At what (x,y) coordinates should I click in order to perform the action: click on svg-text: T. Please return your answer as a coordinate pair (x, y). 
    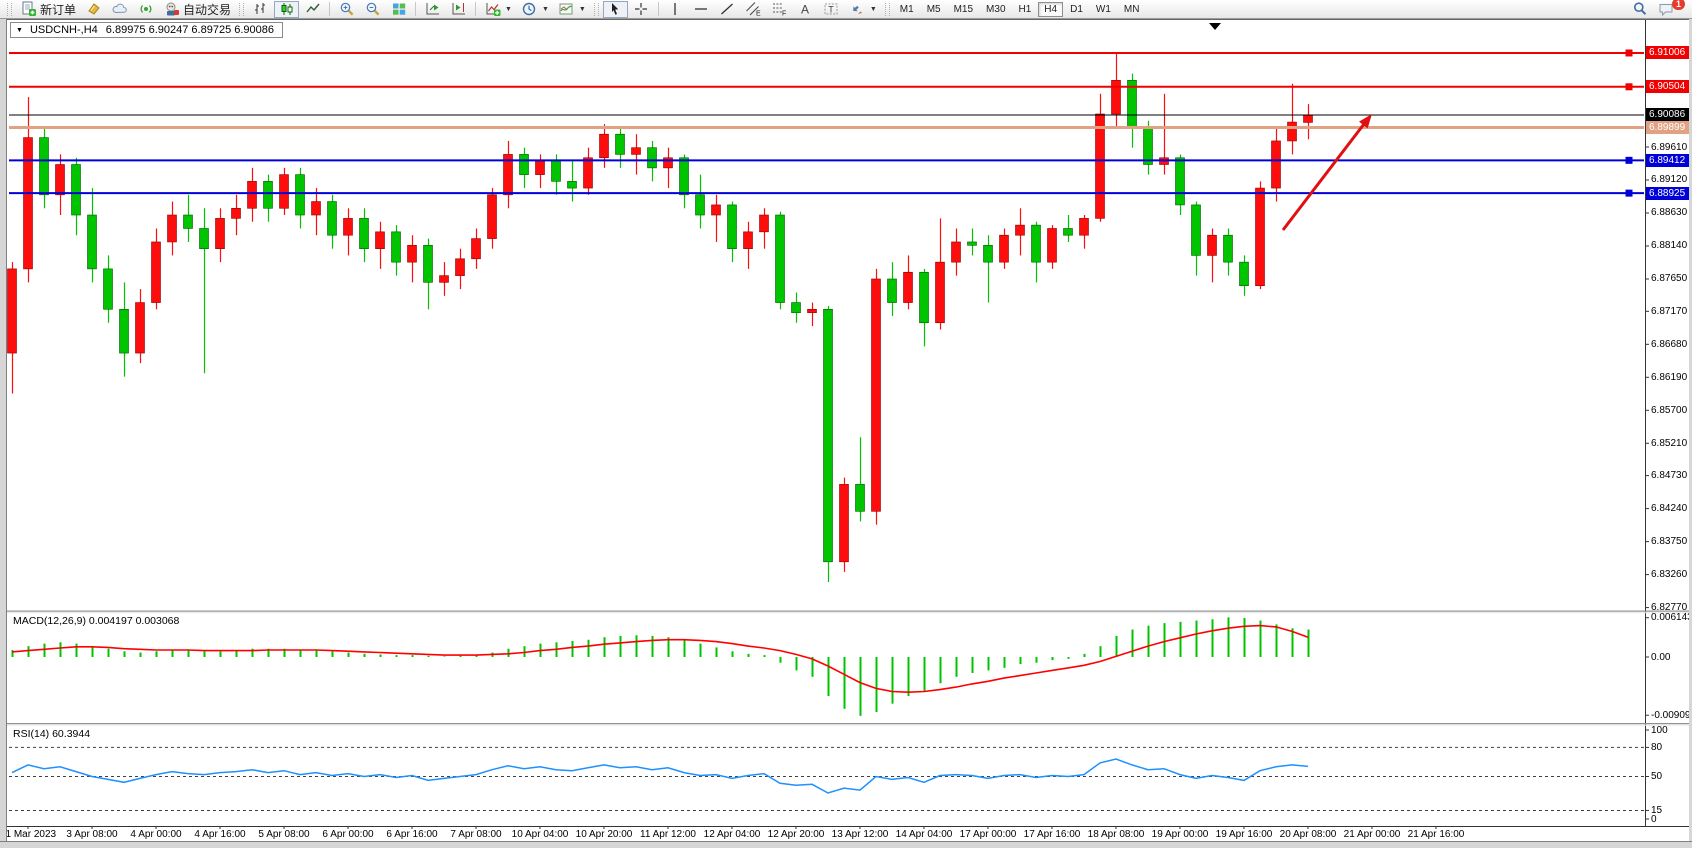
    Looking at the image, I should click on (832, 10).